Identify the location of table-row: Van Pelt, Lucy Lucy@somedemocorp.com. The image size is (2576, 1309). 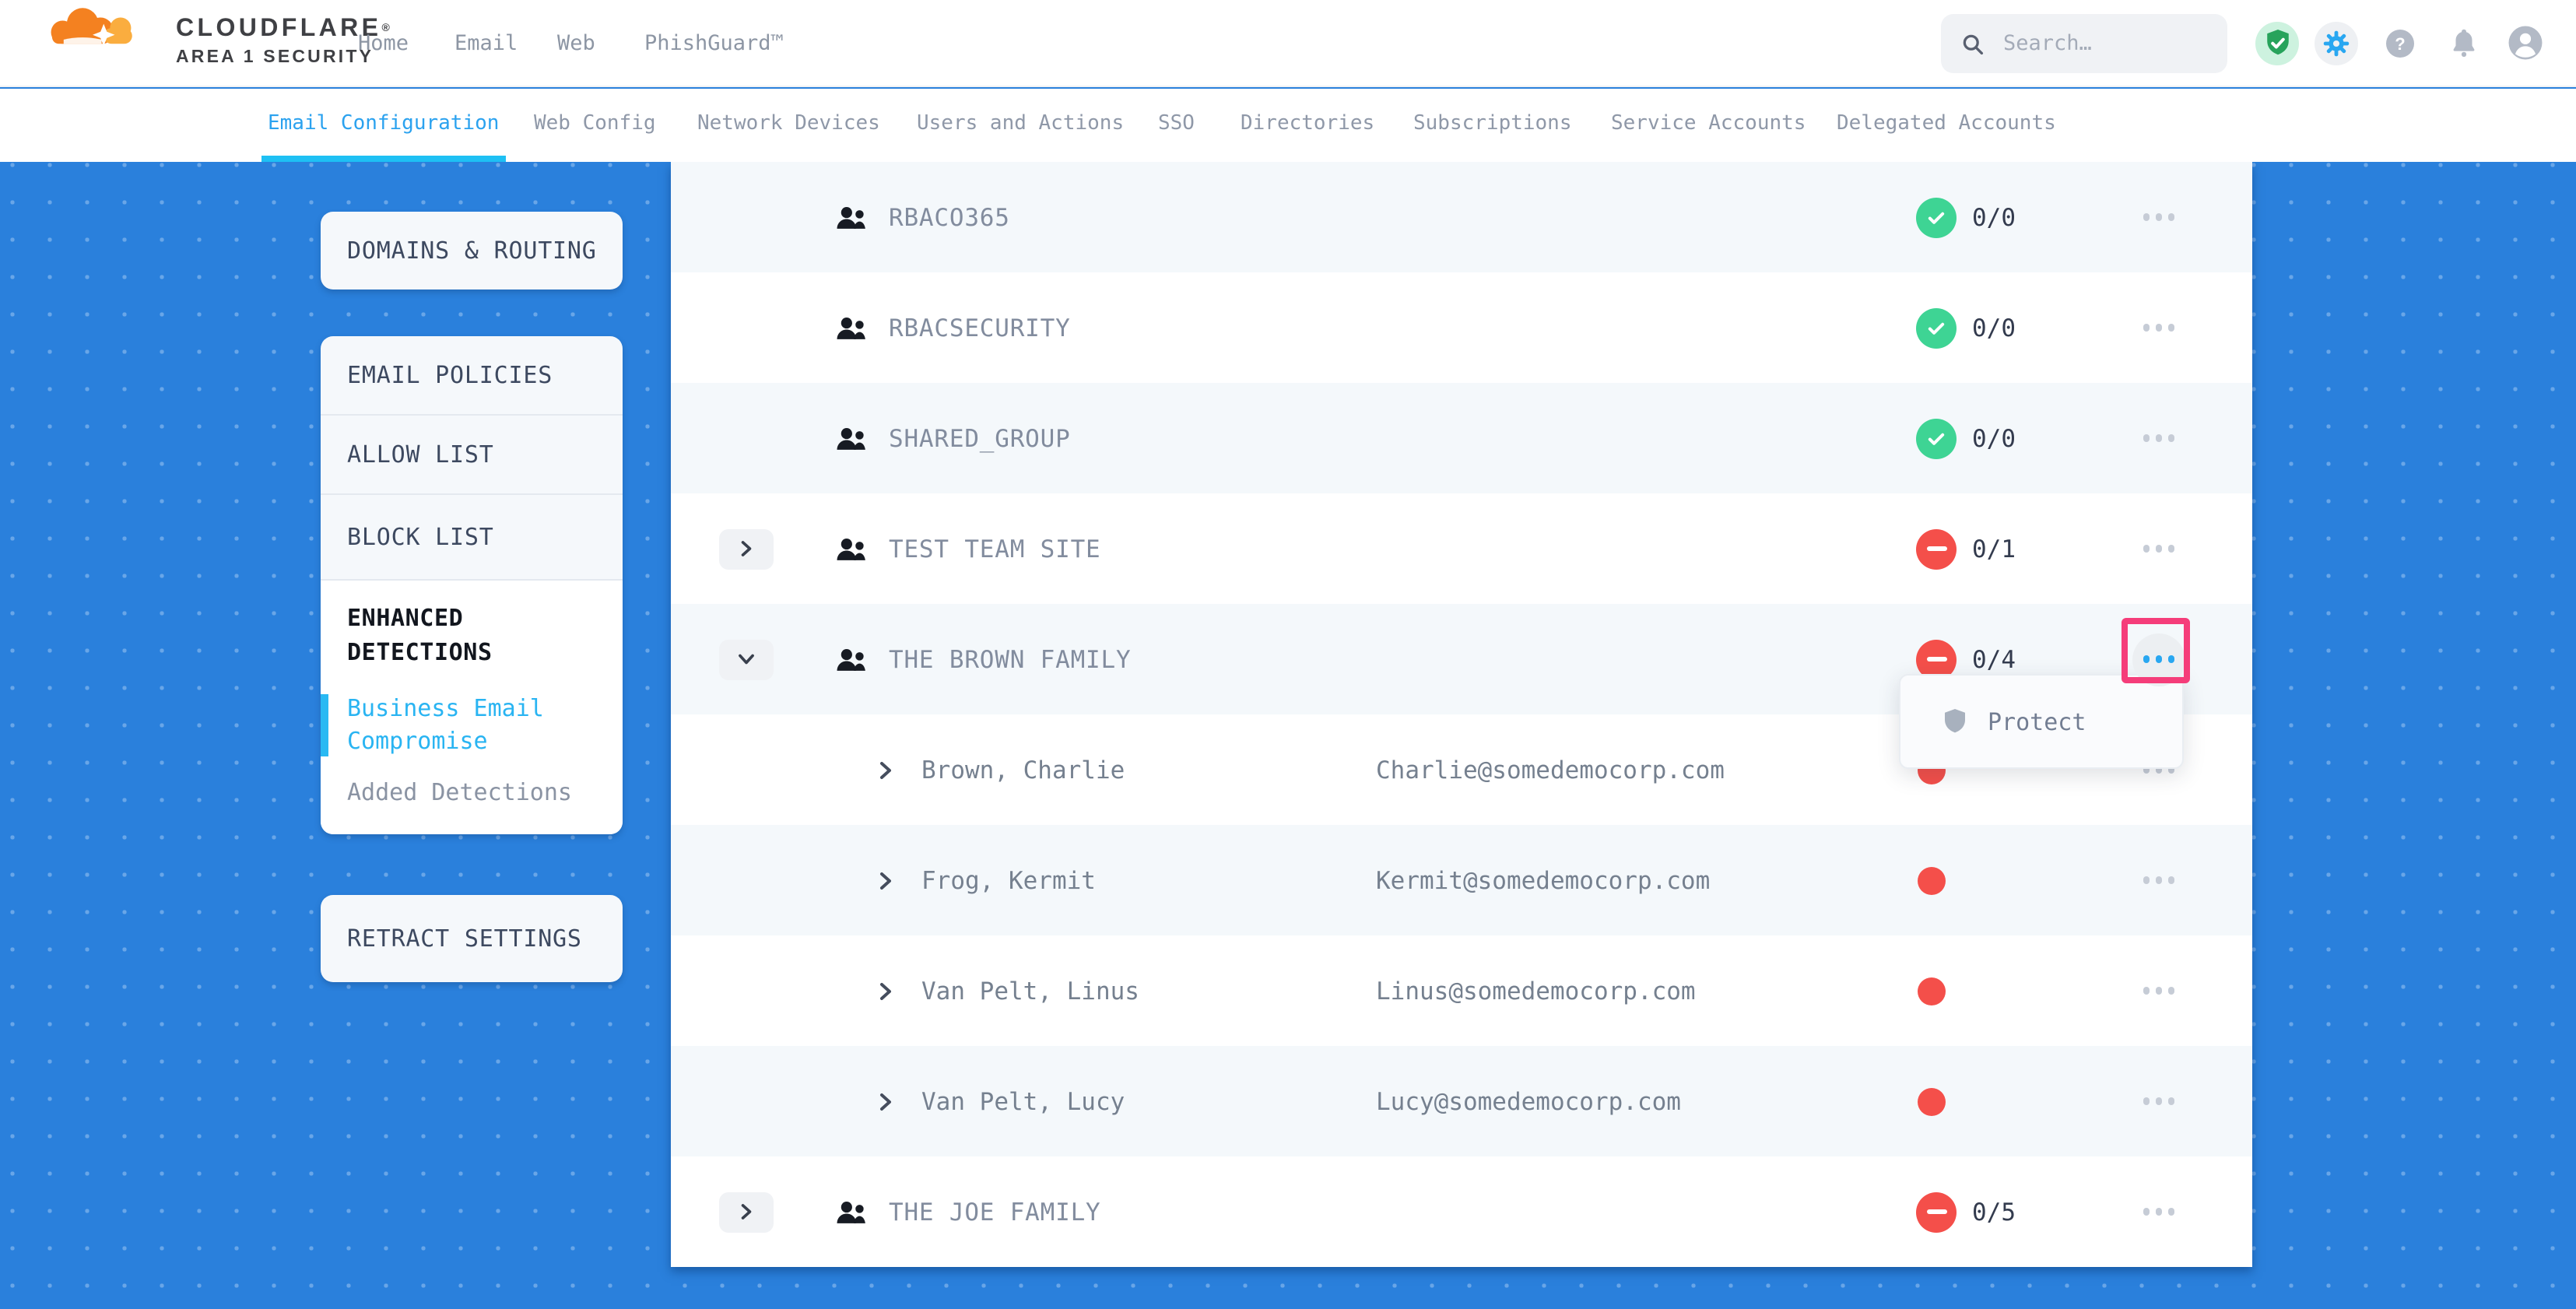
(1462, 1101).